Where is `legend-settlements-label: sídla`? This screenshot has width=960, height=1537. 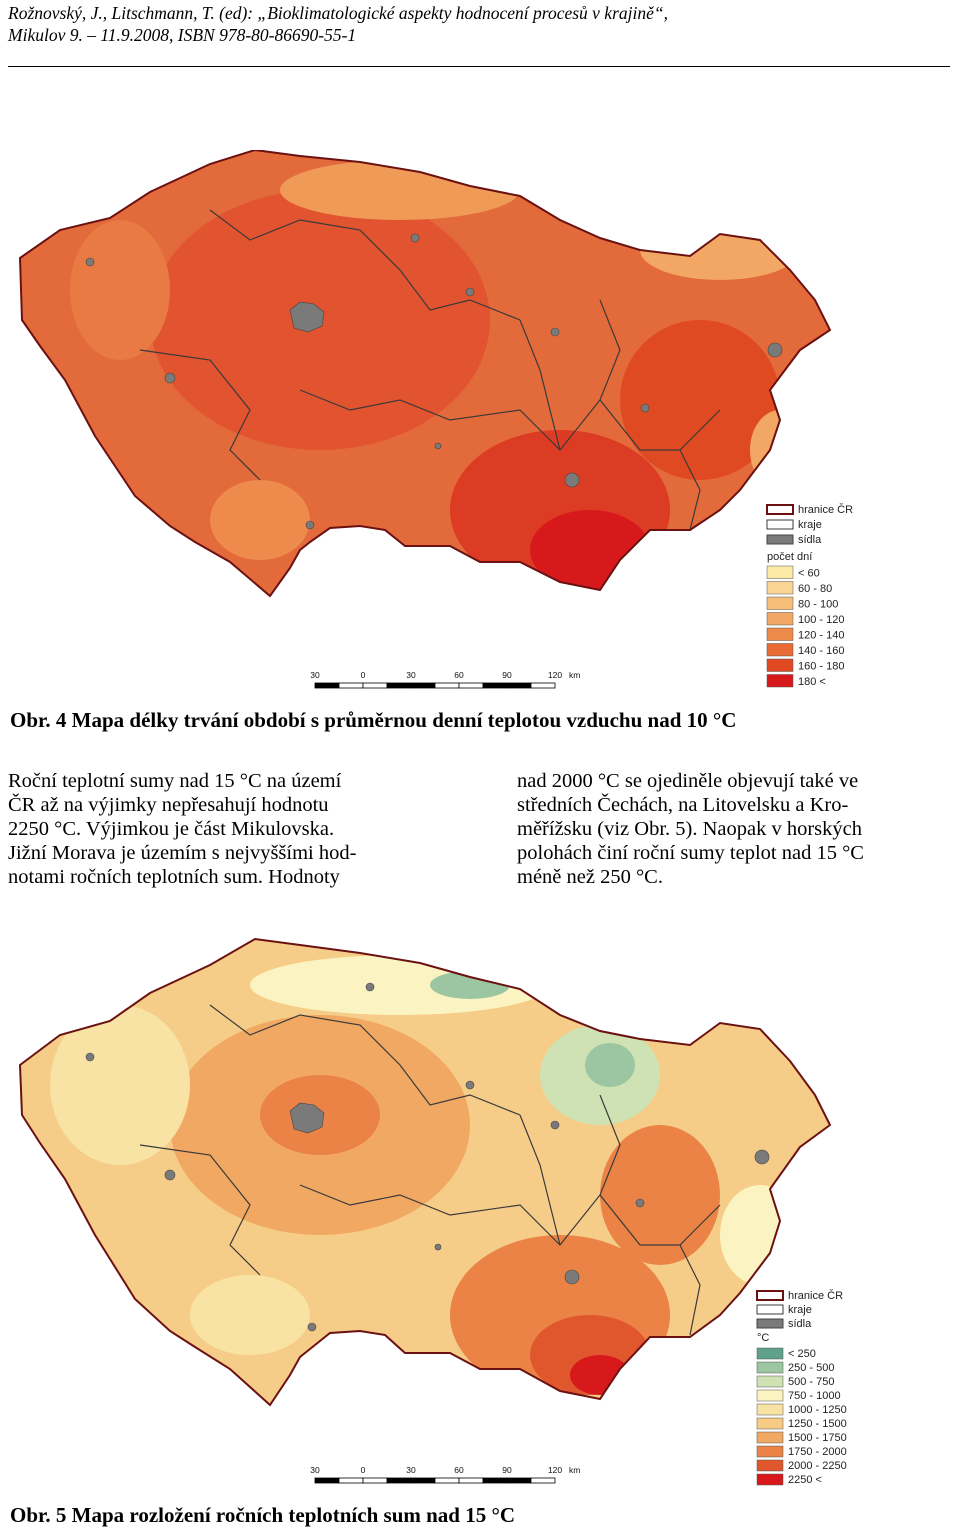 legend-settlements-label: sídla is located at coordinates (810, 540).